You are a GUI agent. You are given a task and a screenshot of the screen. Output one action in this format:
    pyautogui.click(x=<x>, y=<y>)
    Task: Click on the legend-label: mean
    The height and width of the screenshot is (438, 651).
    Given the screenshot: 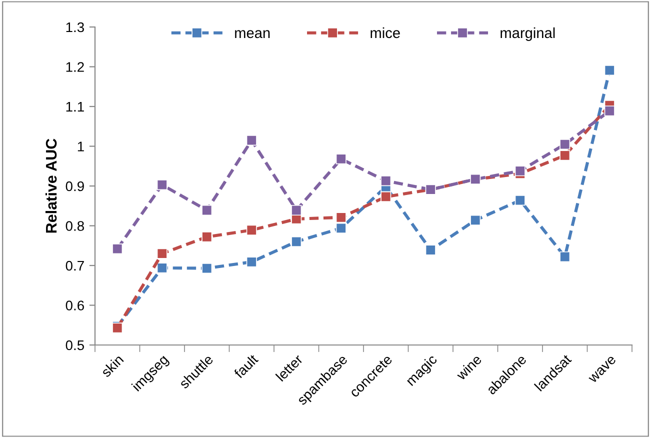 What is the action you would take?
    pyautogui.click(x=252, y=34)
    